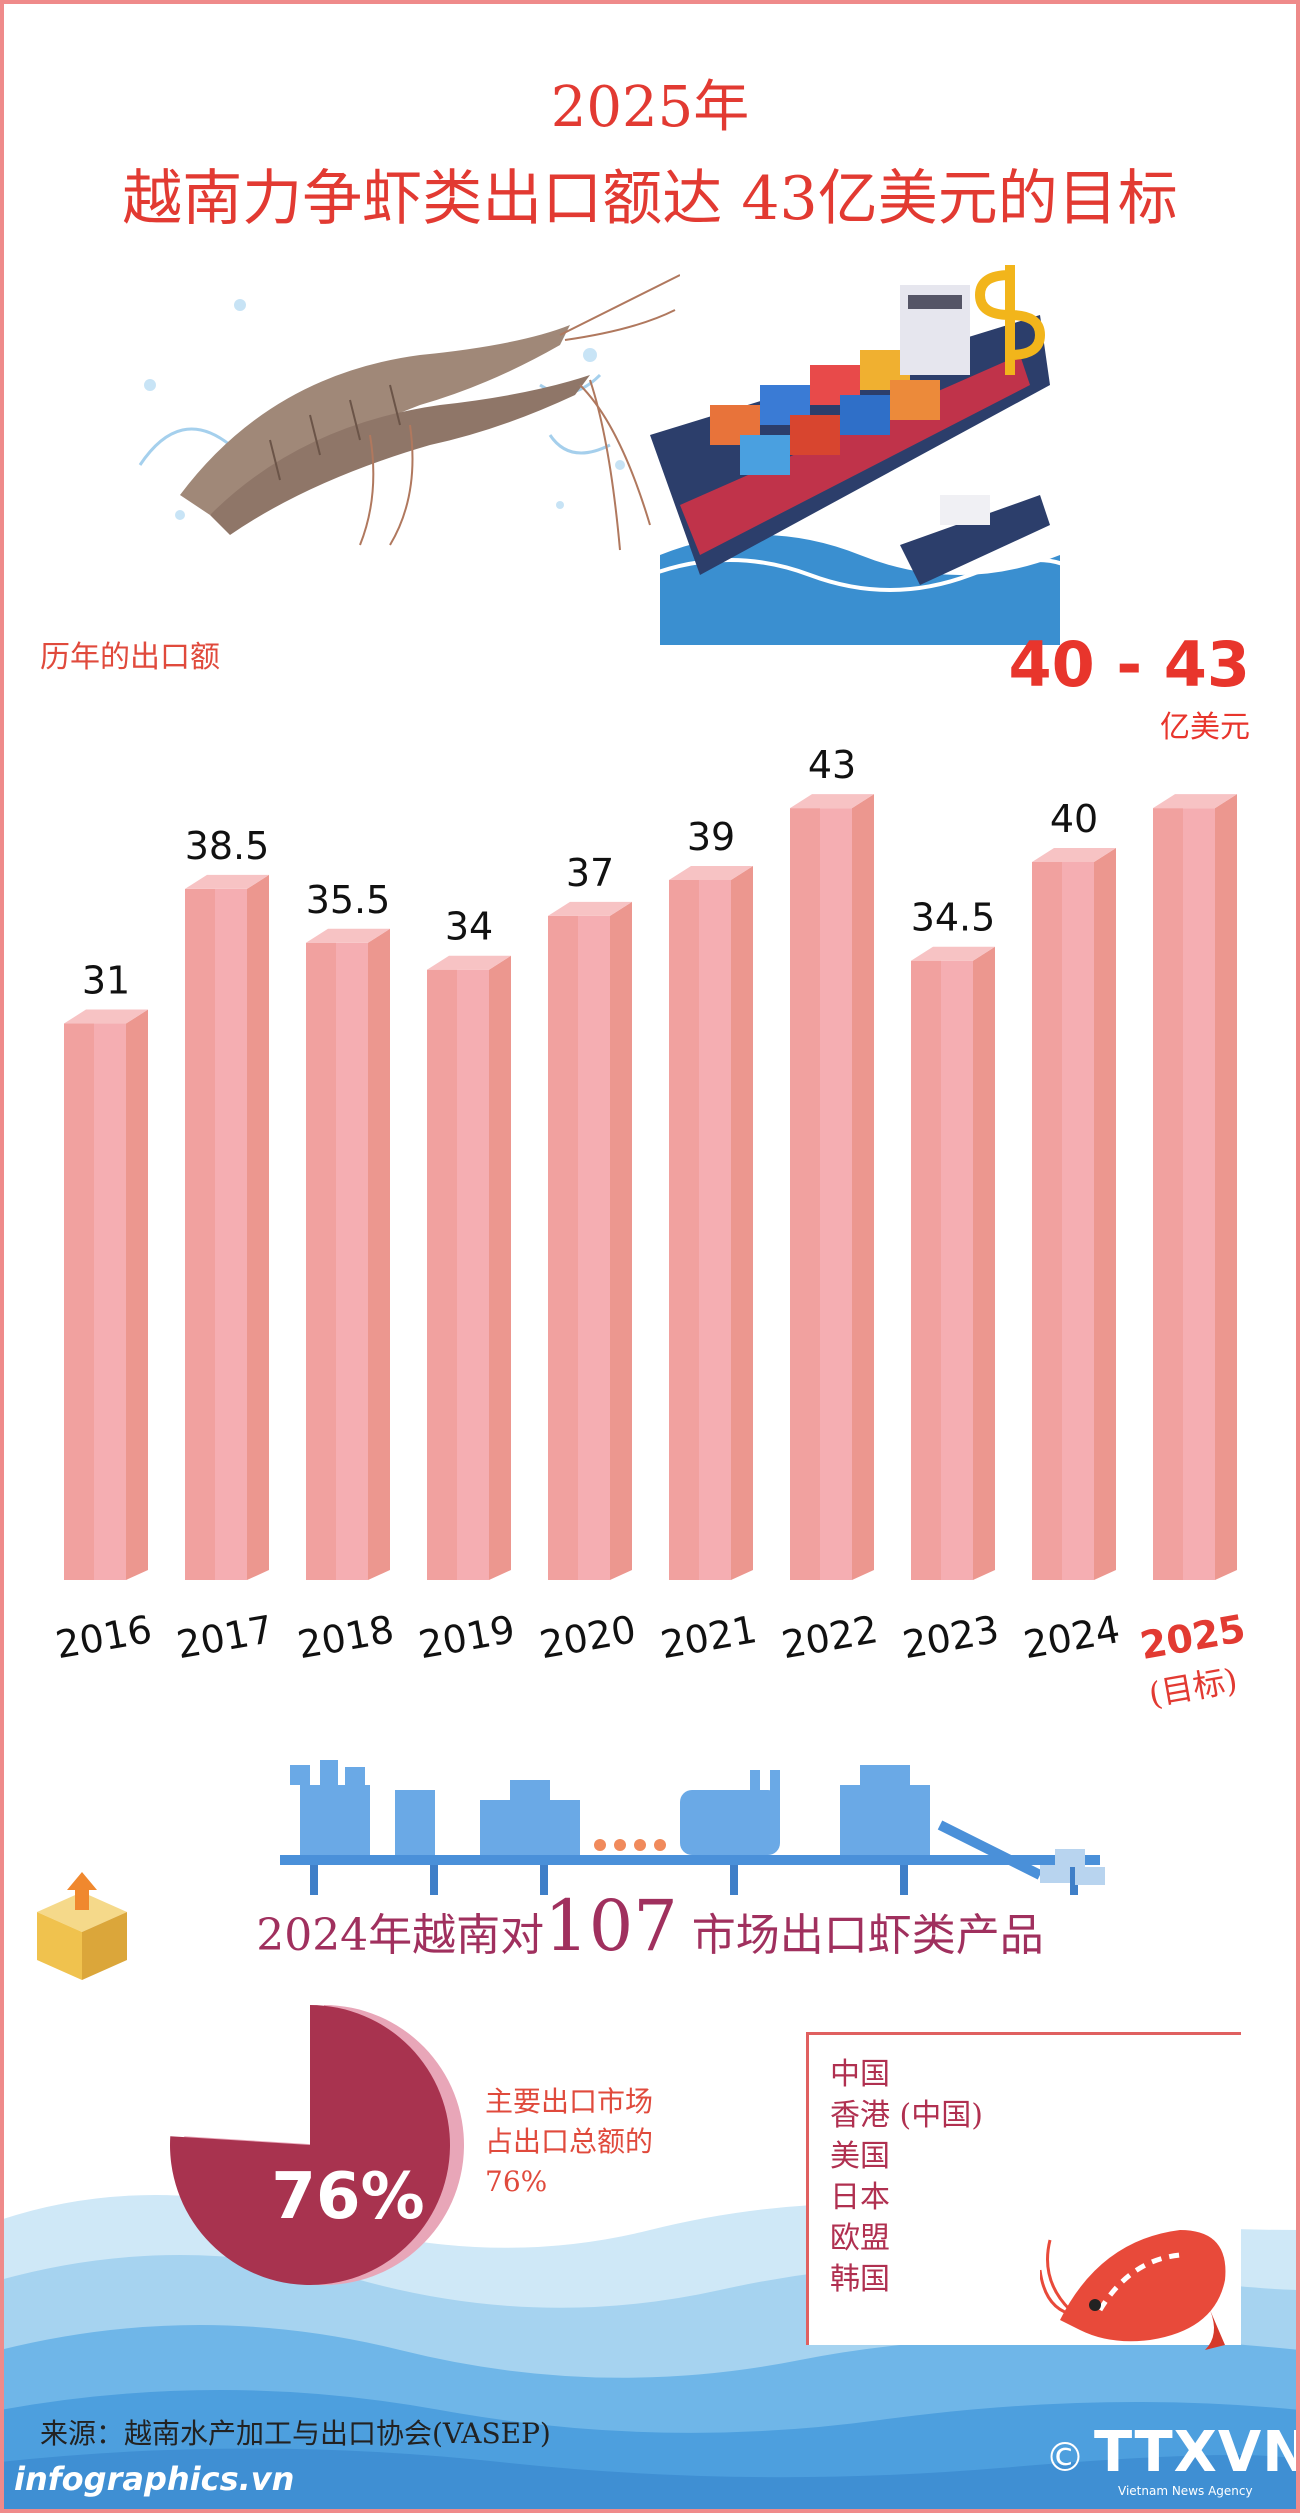  Describe the element at coordinates (864, 455) in the screenshot. I see `cargo-ship-illustration` at that location.